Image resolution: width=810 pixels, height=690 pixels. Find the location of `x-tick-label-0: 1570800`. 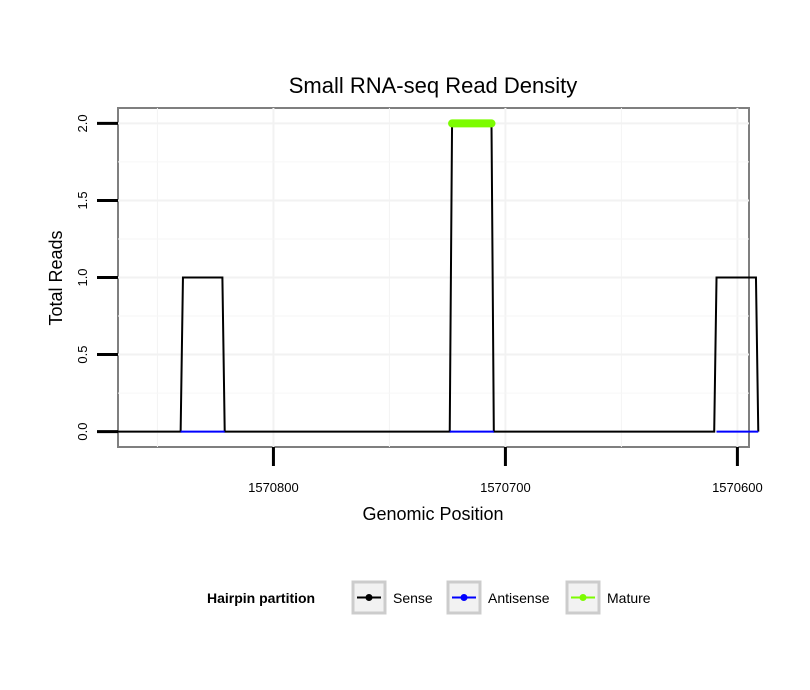

x-tick-label-0: 1570800 is located at coordinates (273, 487).